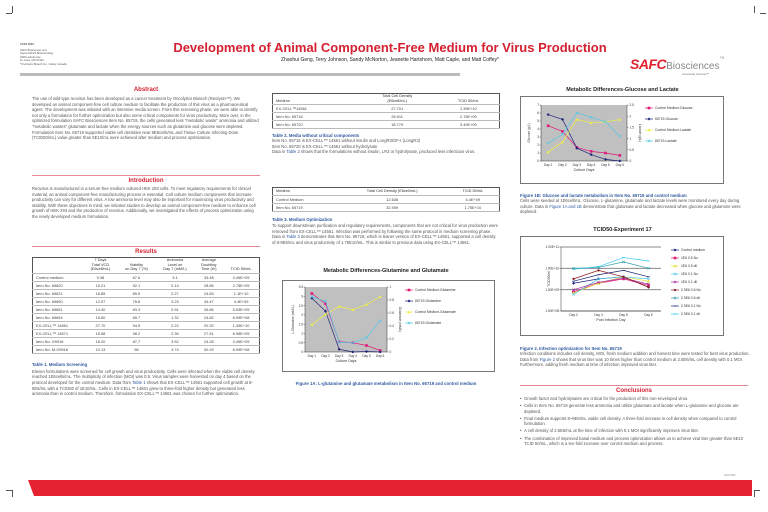  What do you see at coordinates (552, 290) in the screenshot?
I see `y-tick-label: 1.00E+09` at bounding box center [552, 290].